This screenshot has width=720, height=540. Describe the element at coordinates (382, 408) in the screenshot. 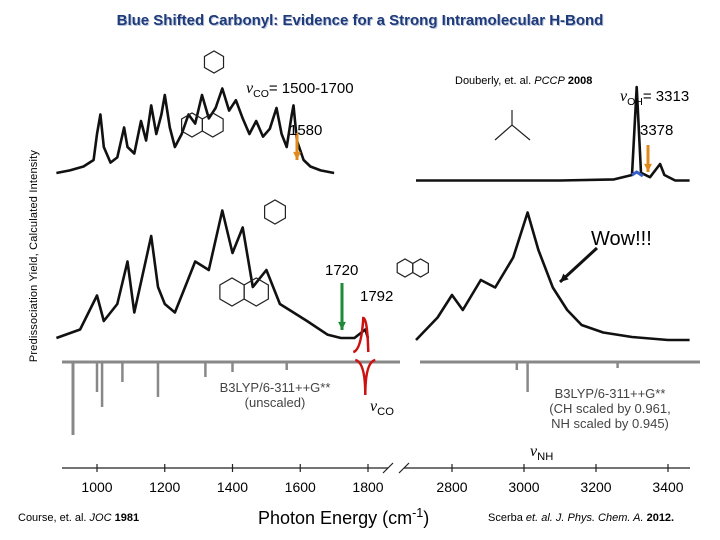

I see `nu-co-calc-label: νCO` at that location.